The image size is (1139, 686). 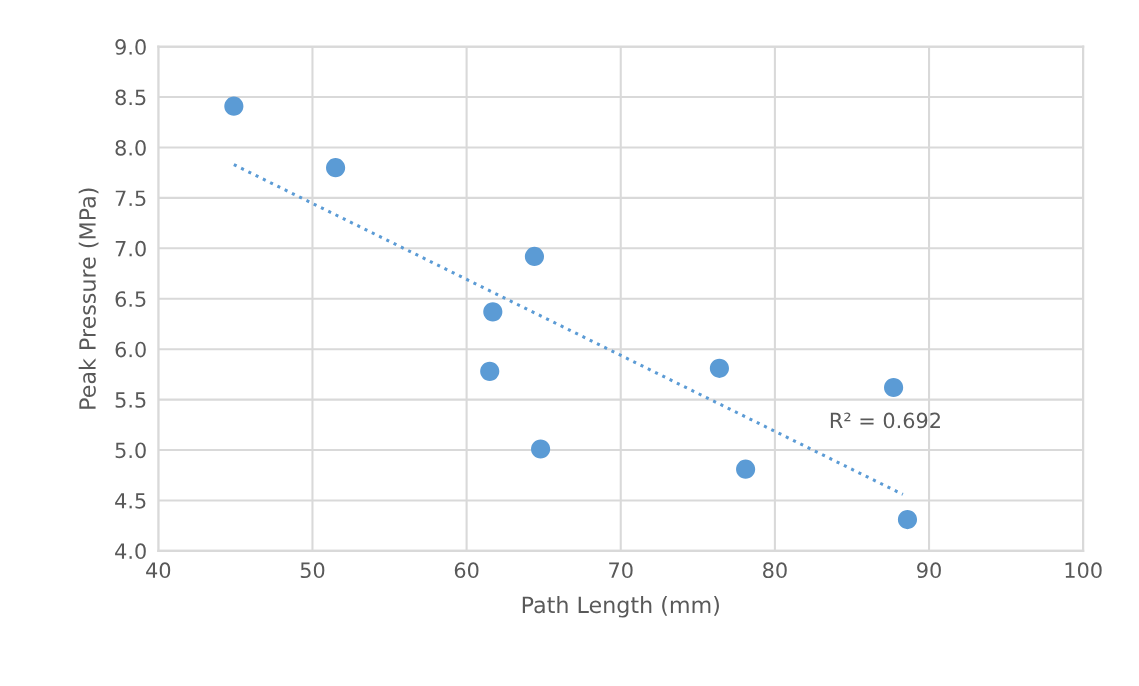 I want to click on x-tick-label: 80, so click(x=775, y=570).